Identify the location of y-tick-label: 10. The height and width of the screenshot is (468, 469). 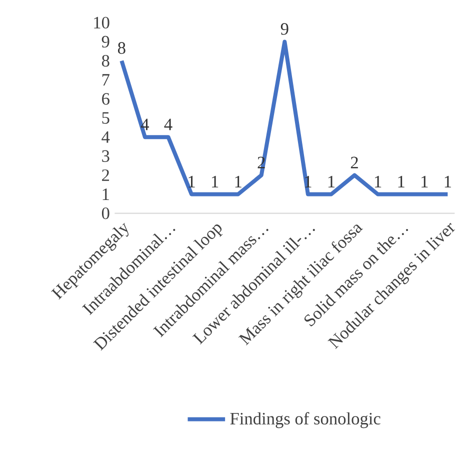
(102, 22).